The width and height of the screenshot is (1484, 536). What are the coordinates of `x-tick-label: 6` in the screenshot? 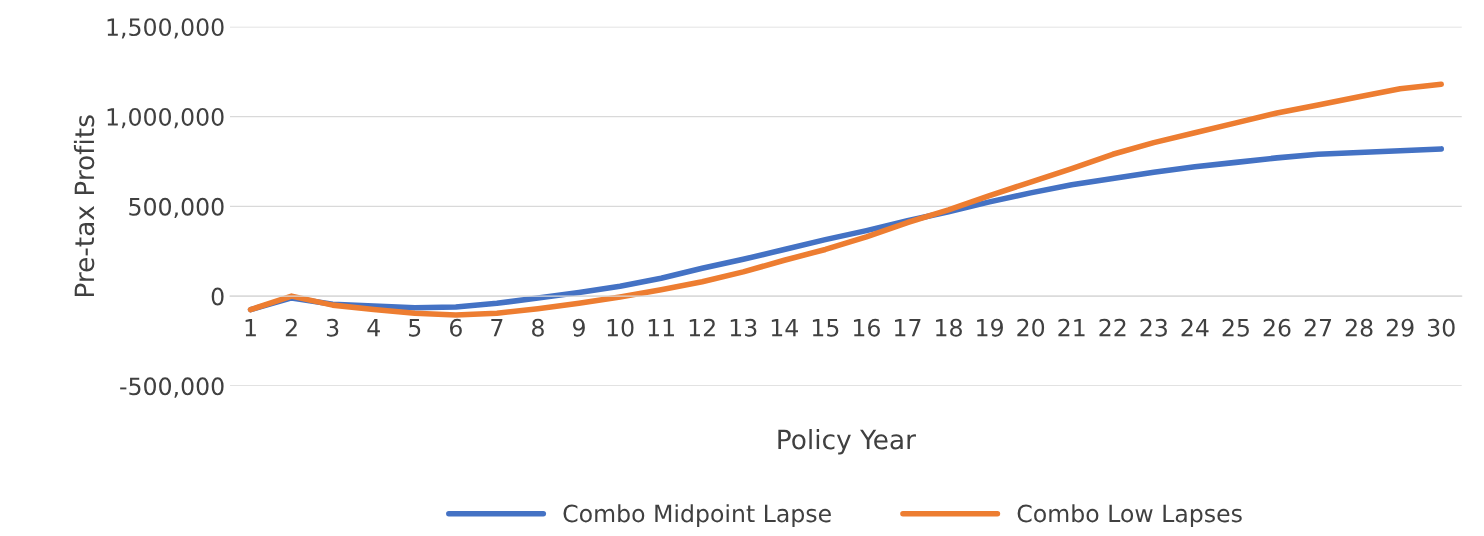 It's located at (455, 327).